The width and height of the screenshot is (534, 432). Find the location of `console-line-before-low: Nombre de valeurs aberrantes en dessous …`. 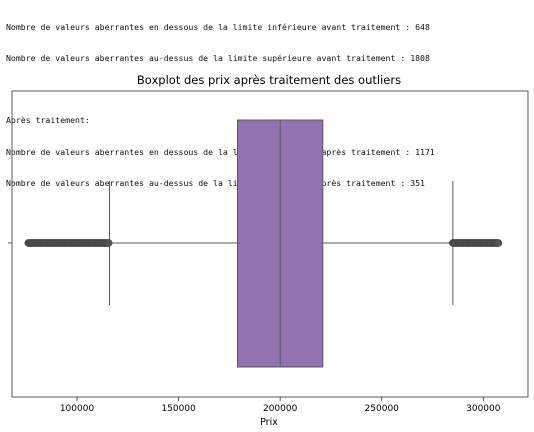

console-line-before-low: Nombre de valeurs aberrantes en dessous … is located at coordinates (218, 26).